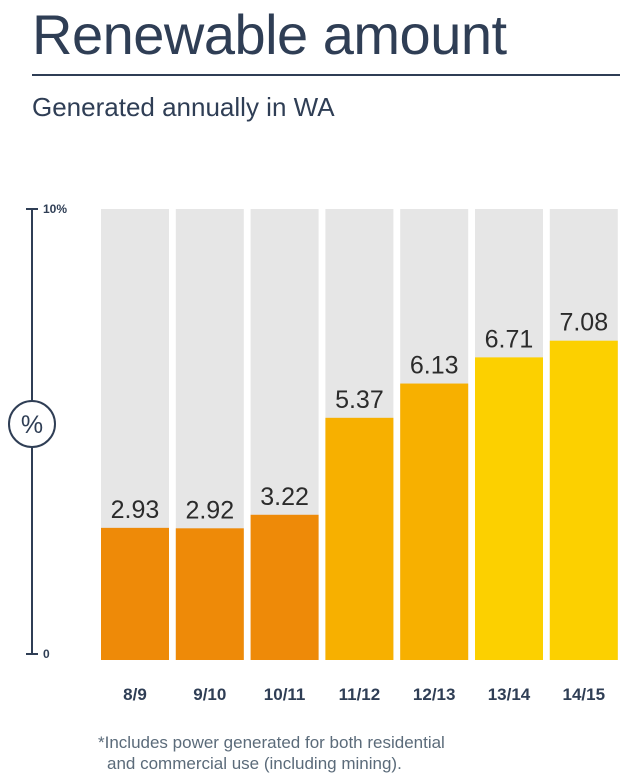  I want to click on y-axis: 10% 0 %, so click(37, 431).